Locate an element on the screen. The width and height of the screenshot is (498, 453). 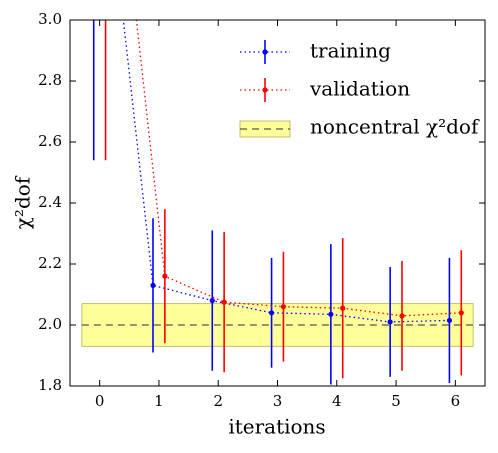
y-tick-label: 2.4 is located at coordinates (50, 202).